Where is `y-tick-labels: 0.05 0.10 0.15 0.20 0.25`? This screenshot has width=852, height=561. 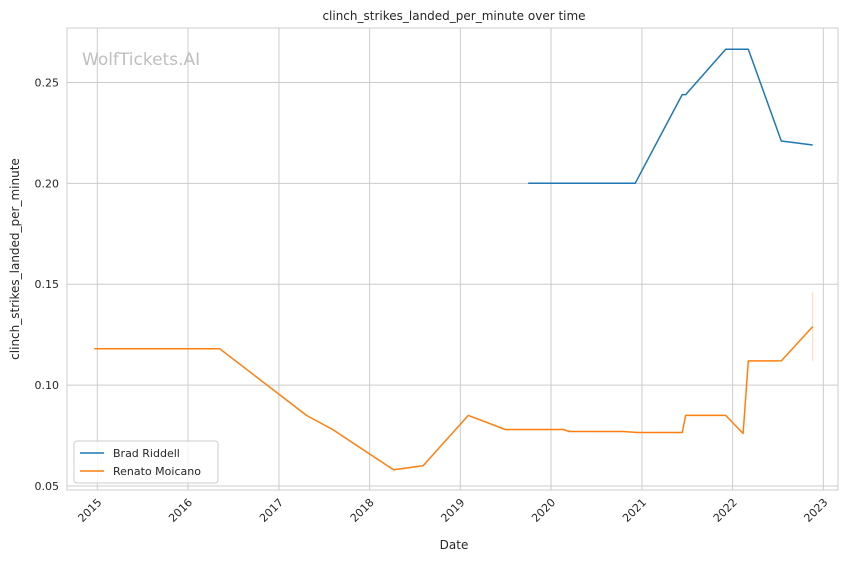
y-tick-labels: 0.05 0.10 0.15 0.20 0.25 is located at coordinates (47, 284).